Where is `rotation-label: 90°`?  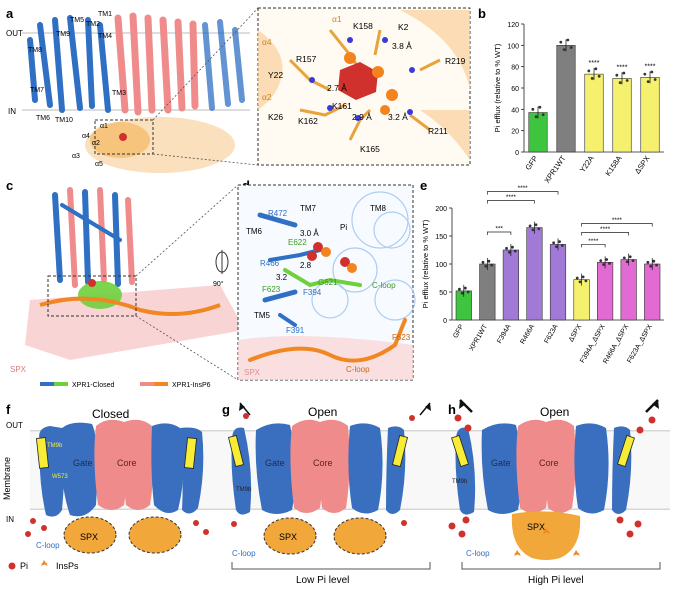 rotation-label: 90° is located at coordinates (218, 284).